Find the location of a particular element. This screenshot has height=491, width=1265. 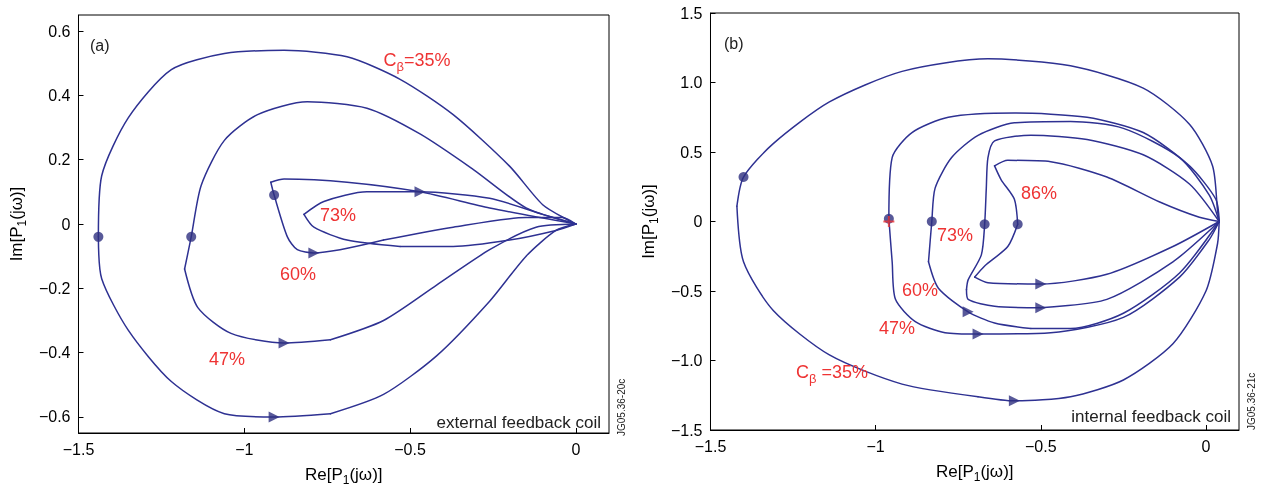

annotation: internal feedback coil is located at coordinates (1151, 416).